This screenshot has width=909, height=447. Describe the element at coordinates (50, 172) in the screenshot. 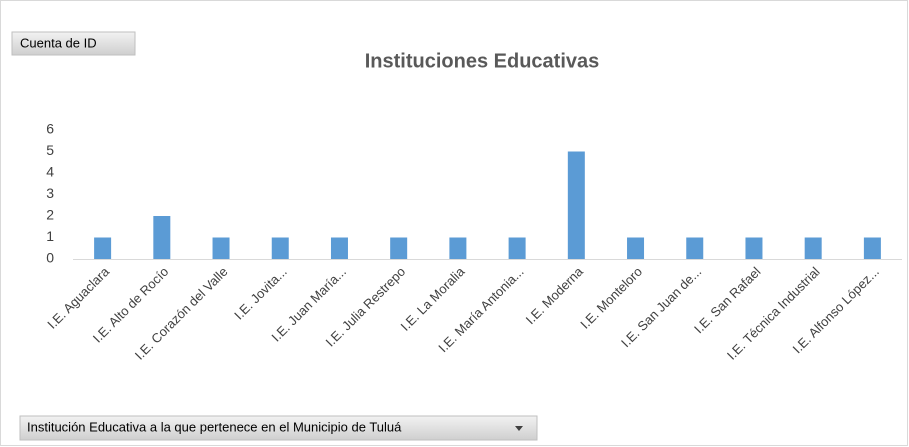

I see `y-tick-label: 4` at that location.